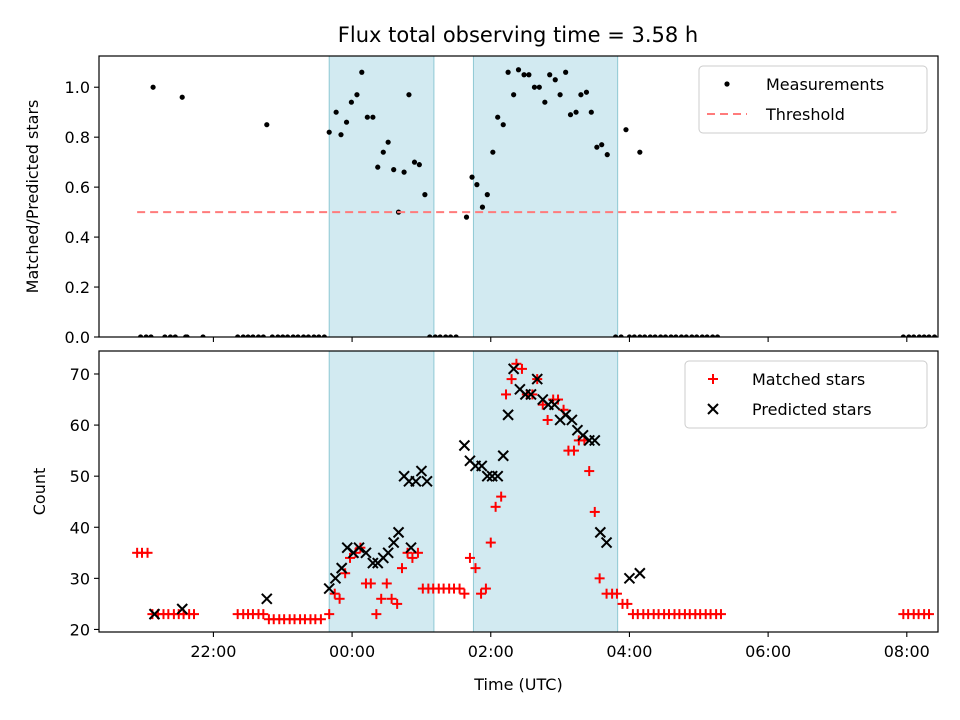  I want to click on x-tick-label: 02:00, so click(491, 651).